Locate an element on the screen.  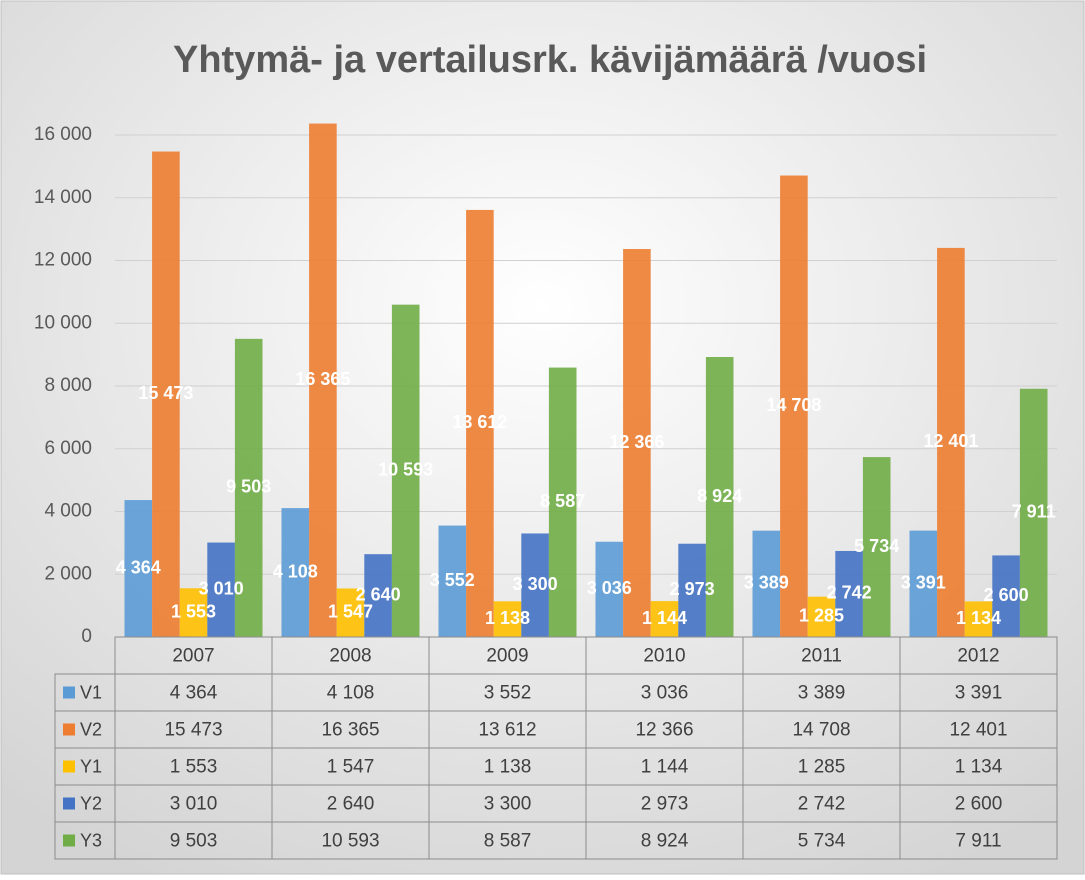
data-label: 2 973 is located at coordinates (692, 589).